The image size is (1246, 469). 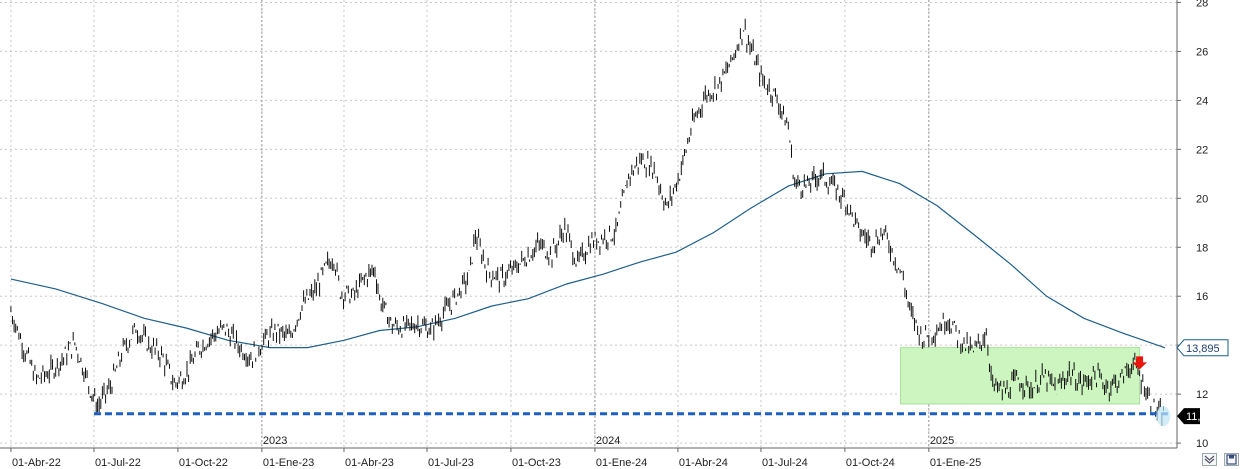 I want to click on x-tick-label: 01-Jul-24, so click(x=785, y=463).